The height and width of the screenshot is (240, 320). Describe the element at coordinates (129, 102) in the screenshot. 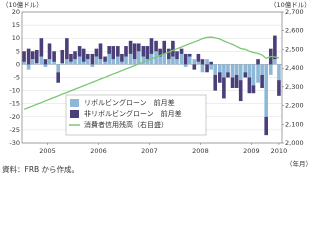

I see `legend-label: リボルビングローン 前月差` at that location.